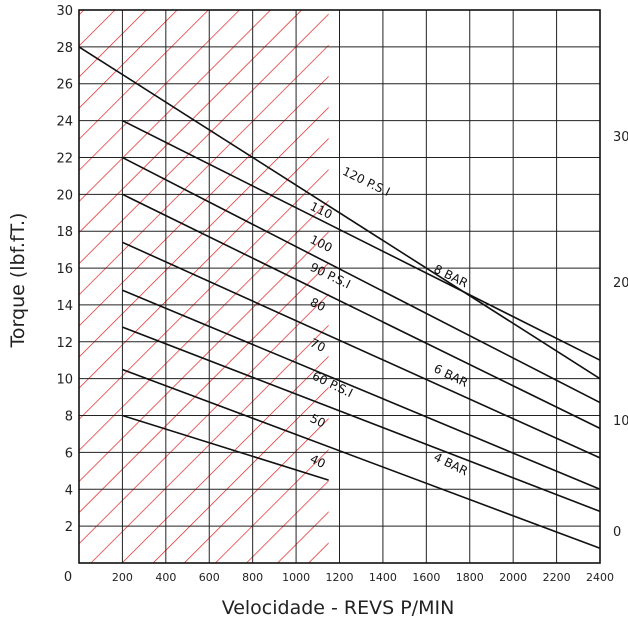  Describe the element at coordinates (69, 453) in the screenshot. I see `y-tick-label: 6` at that location.